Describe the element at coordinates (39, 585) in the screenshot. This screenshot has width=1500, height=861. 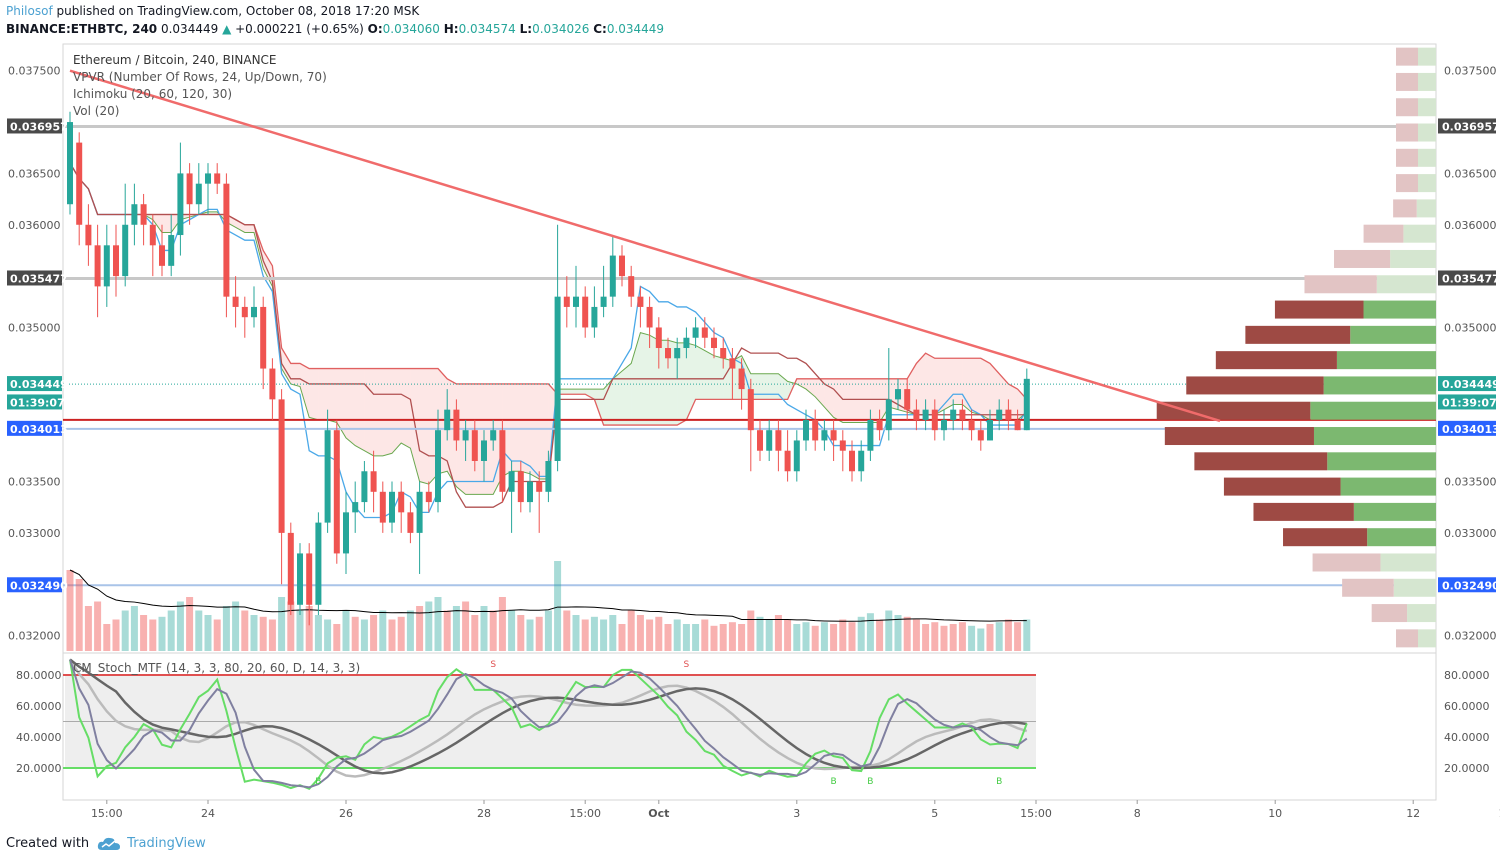
I see `price-label-left: 0.032490` at that location.